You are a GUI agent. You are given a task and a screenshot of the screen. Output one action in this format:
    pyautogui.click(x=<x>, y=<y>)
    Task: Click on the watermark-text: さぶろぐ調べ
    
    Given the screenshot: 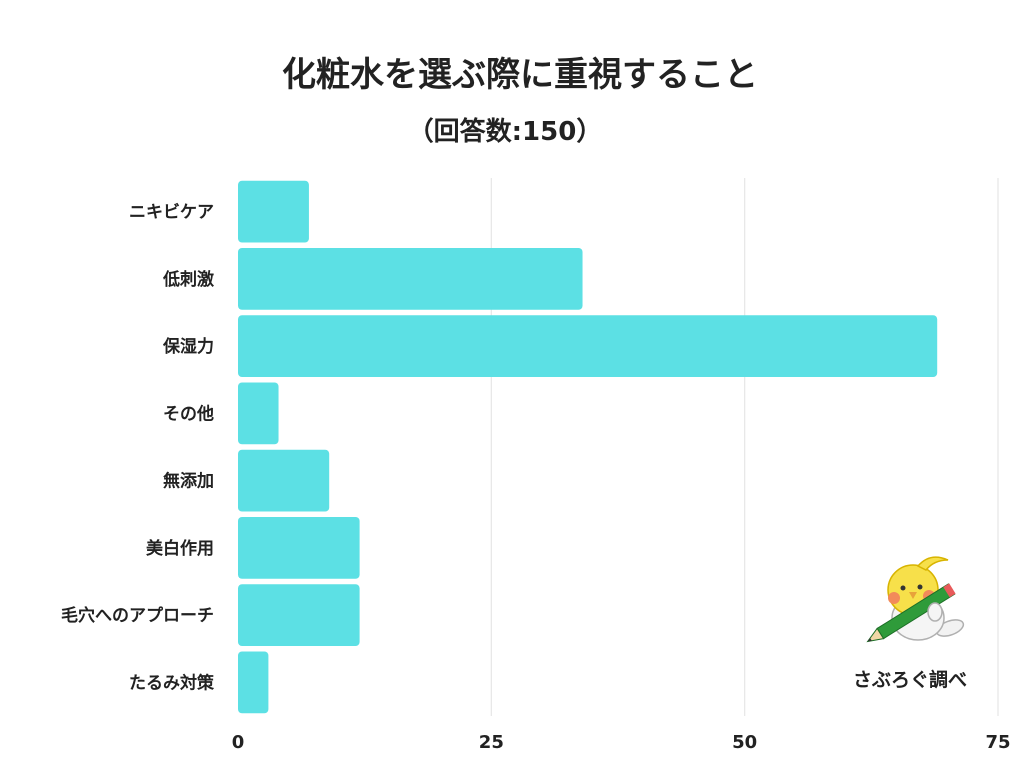 What is the action you would take?
    pyautogui.click(x=910, y=679)
    